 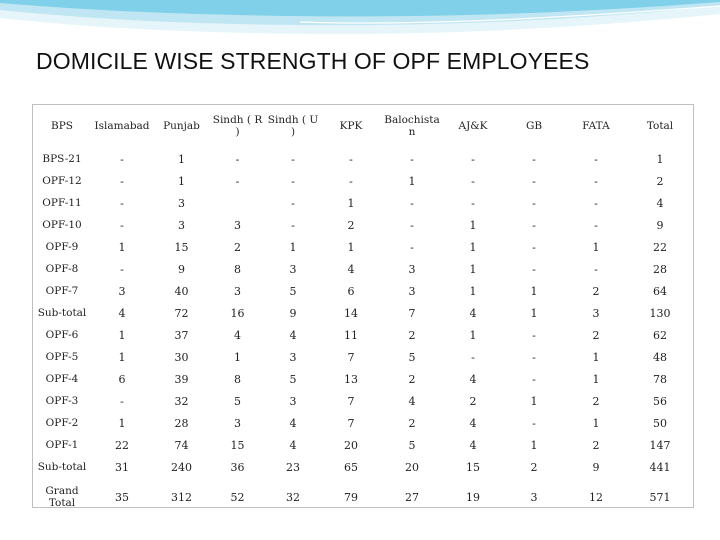 What do you see at coordinates (351, 445) in the screenshot?
I see `table-cell: 20` at bounding box center [351, 445].